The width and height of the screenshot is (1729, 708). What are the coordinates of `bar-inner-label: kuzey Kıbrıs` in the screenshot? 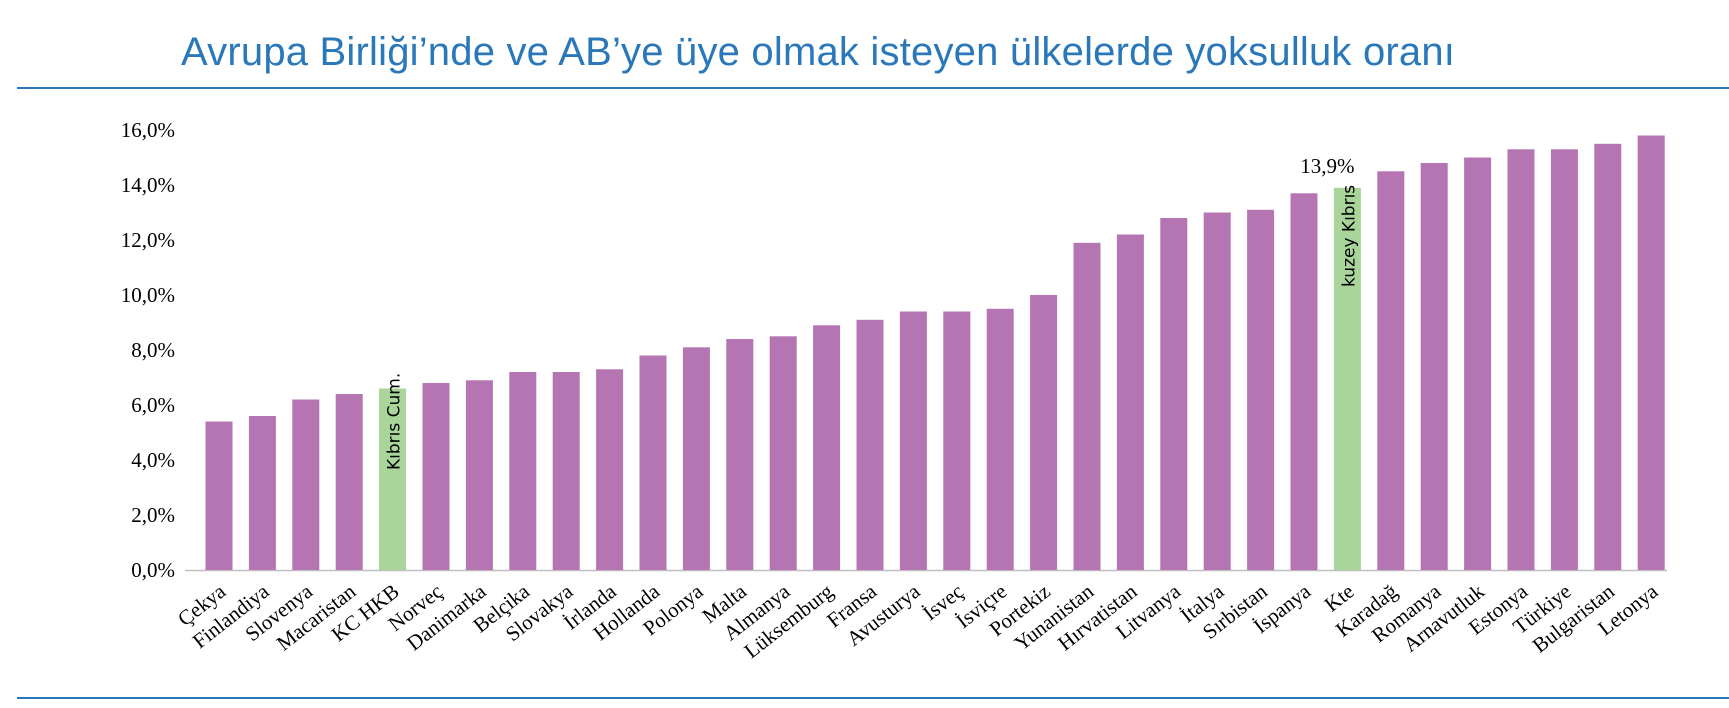 It's located at (1349, 236).